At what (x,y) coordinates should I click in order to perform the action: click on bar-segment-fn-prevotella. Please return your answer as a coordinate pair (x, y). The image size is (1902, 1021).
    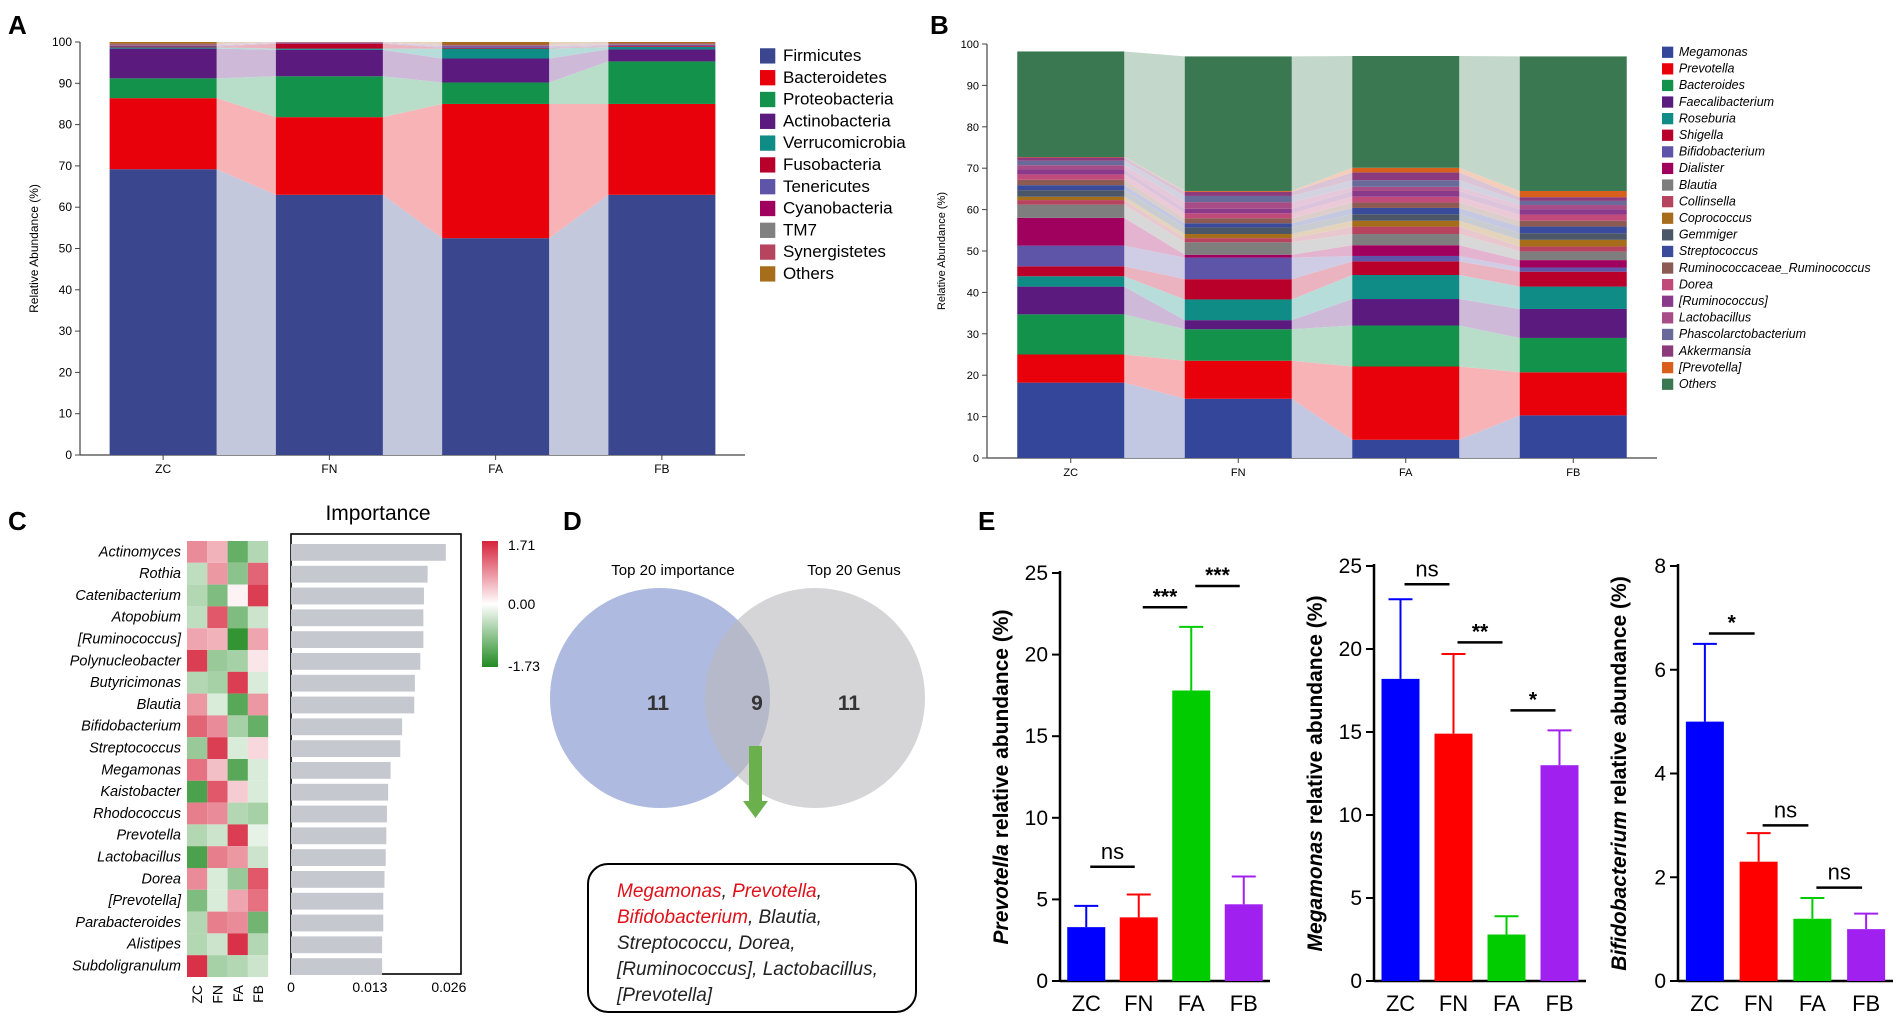
    Looking at the image, I should click on (1238, 379).